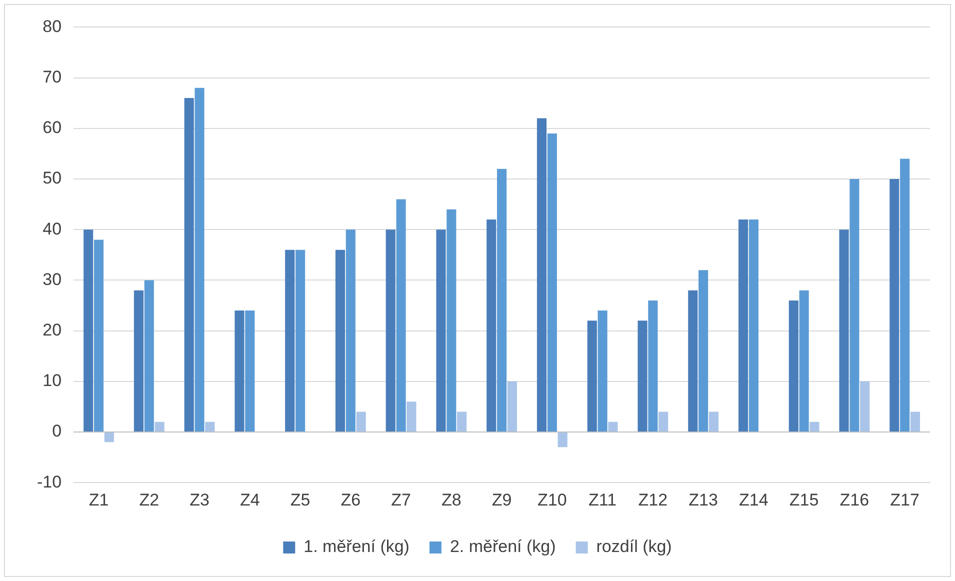 This screenshot has width=955, height=581. I want to click on x-tick-label: Z14, so click(753, 500).